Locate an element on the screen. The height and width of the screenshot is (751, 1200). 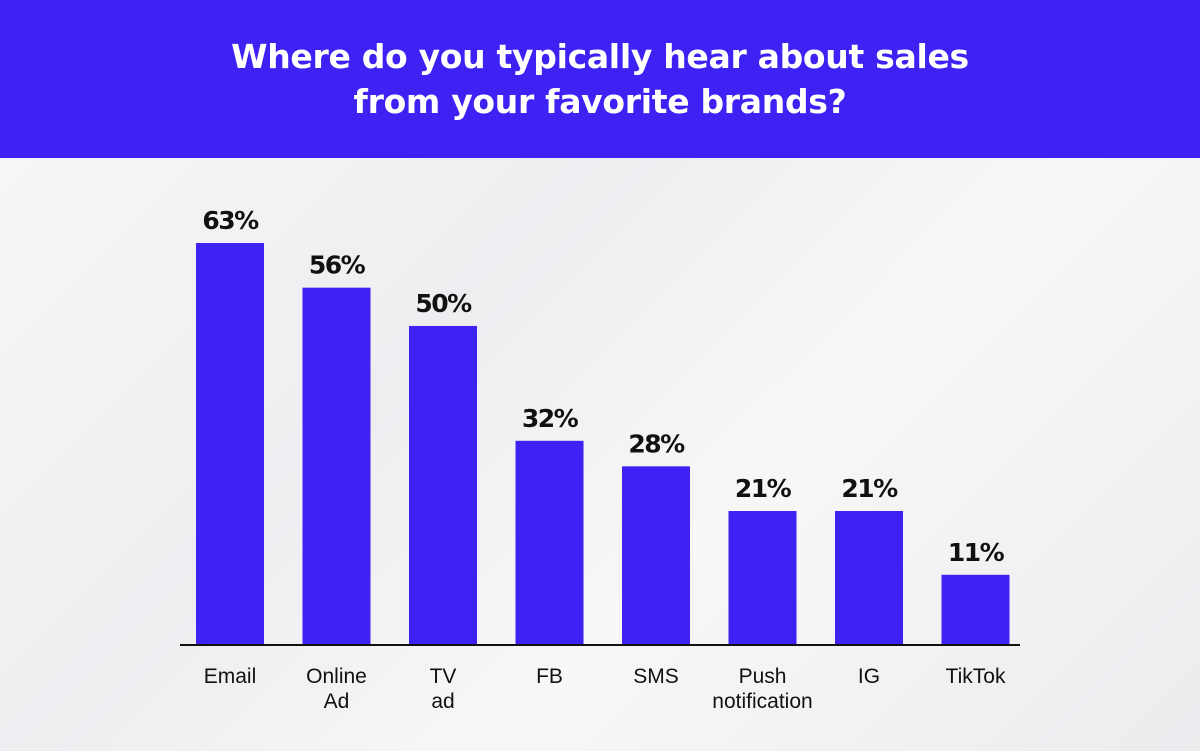
x-tick-label-line: Email is located at coordinates (230, 676).